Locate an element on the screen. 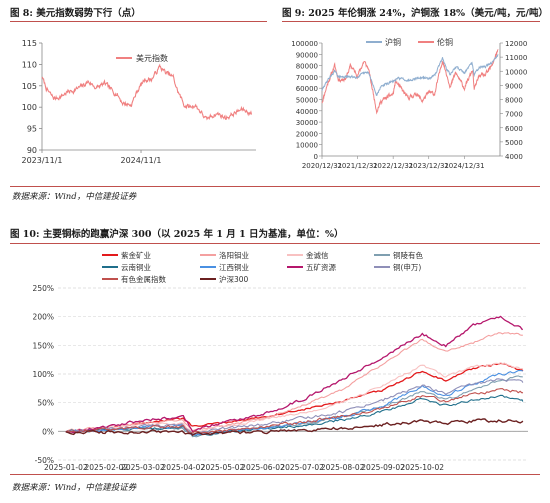  top-source-rule is located at coordinates (275, 186).